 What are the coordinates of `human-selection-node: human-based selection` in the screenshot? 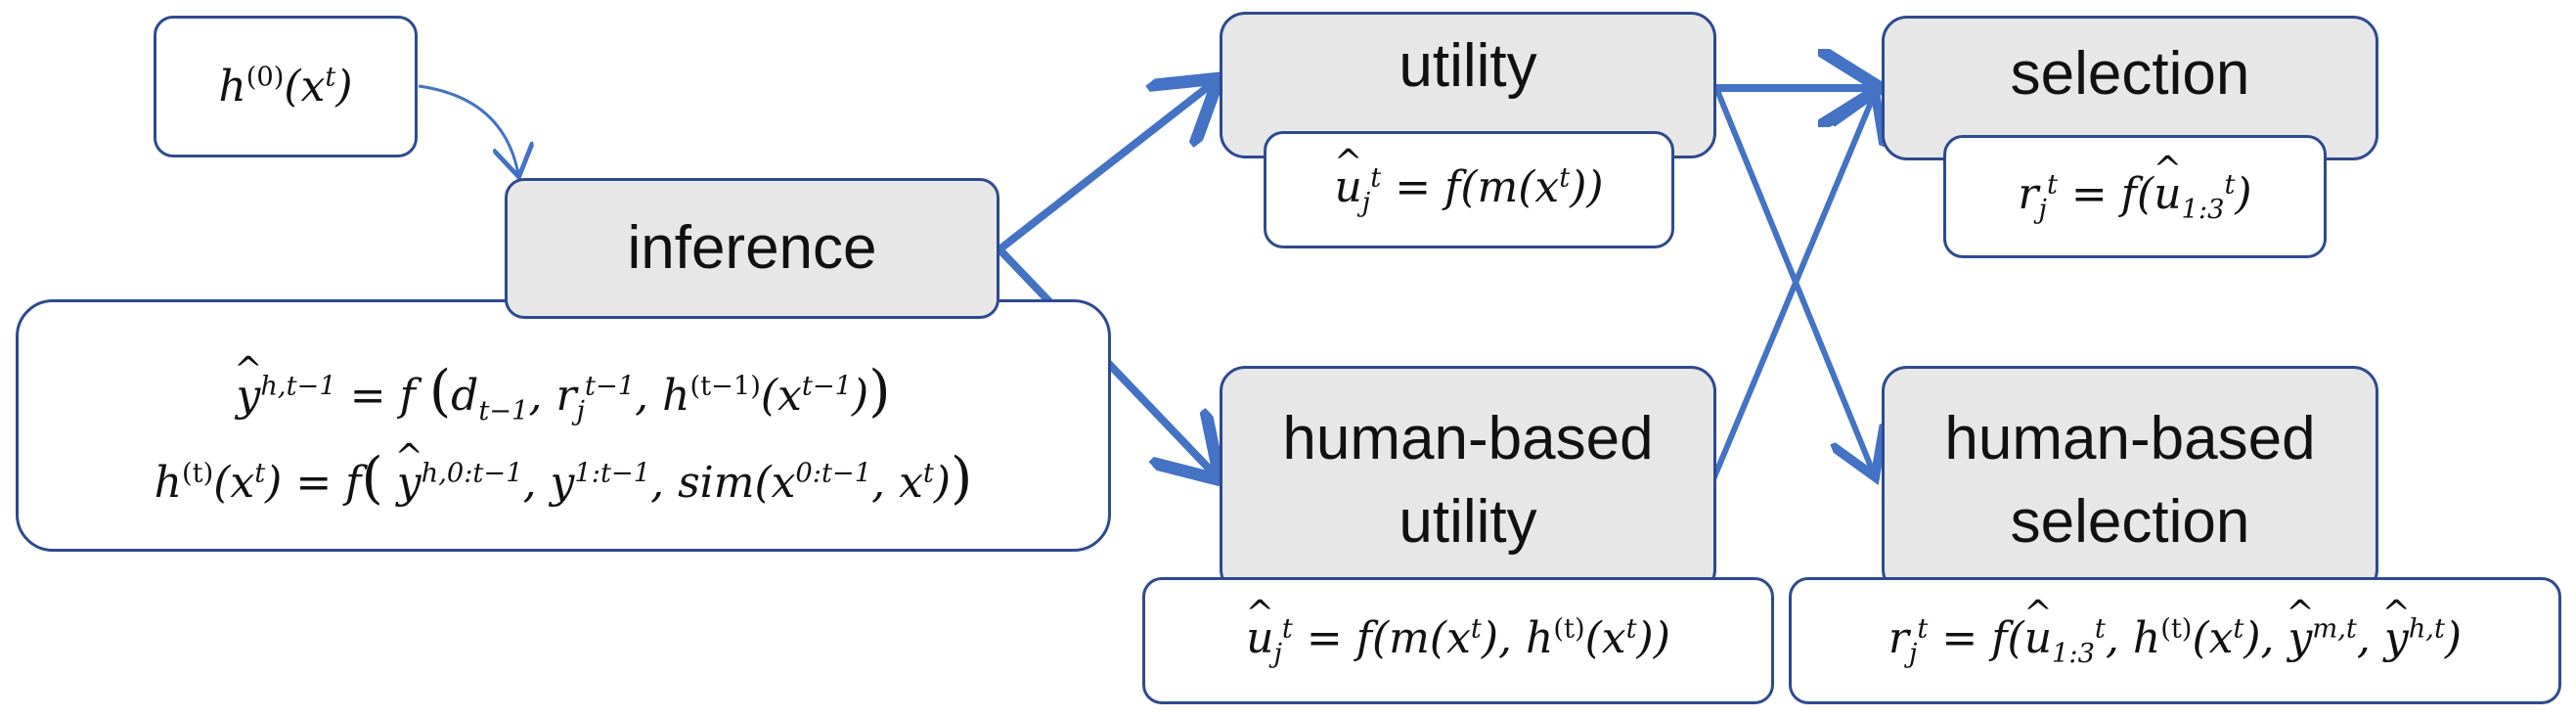 It's located at (2130, 481).